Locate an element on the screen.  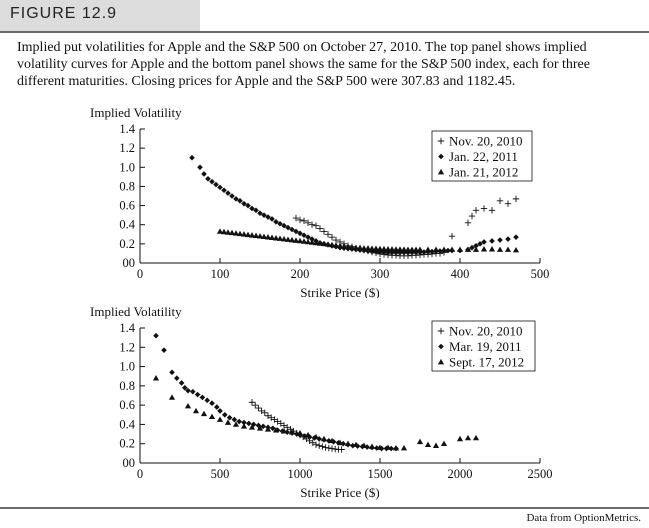
x-tick-label: 1500 is located at coordinates (380, 474).